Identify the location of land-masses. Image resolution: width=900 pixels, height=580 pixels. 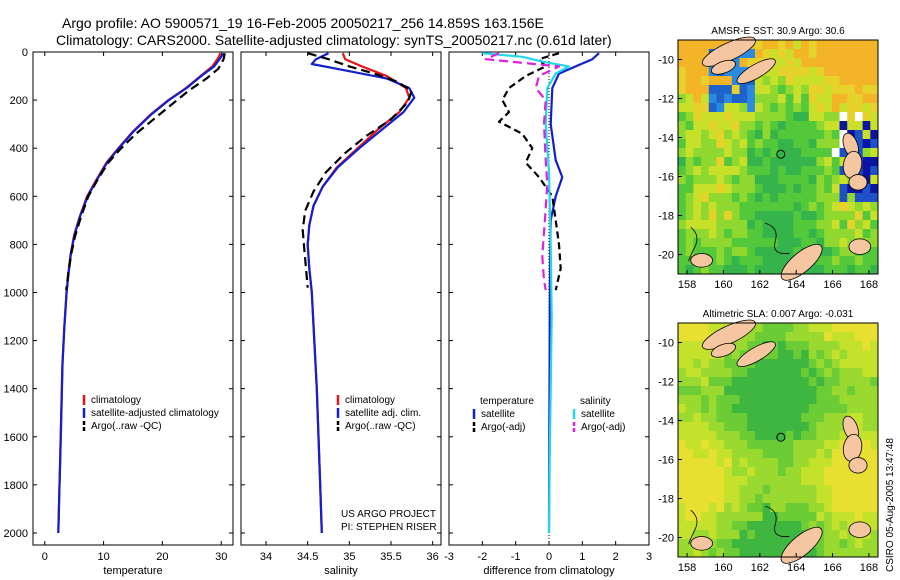
(780, 441).